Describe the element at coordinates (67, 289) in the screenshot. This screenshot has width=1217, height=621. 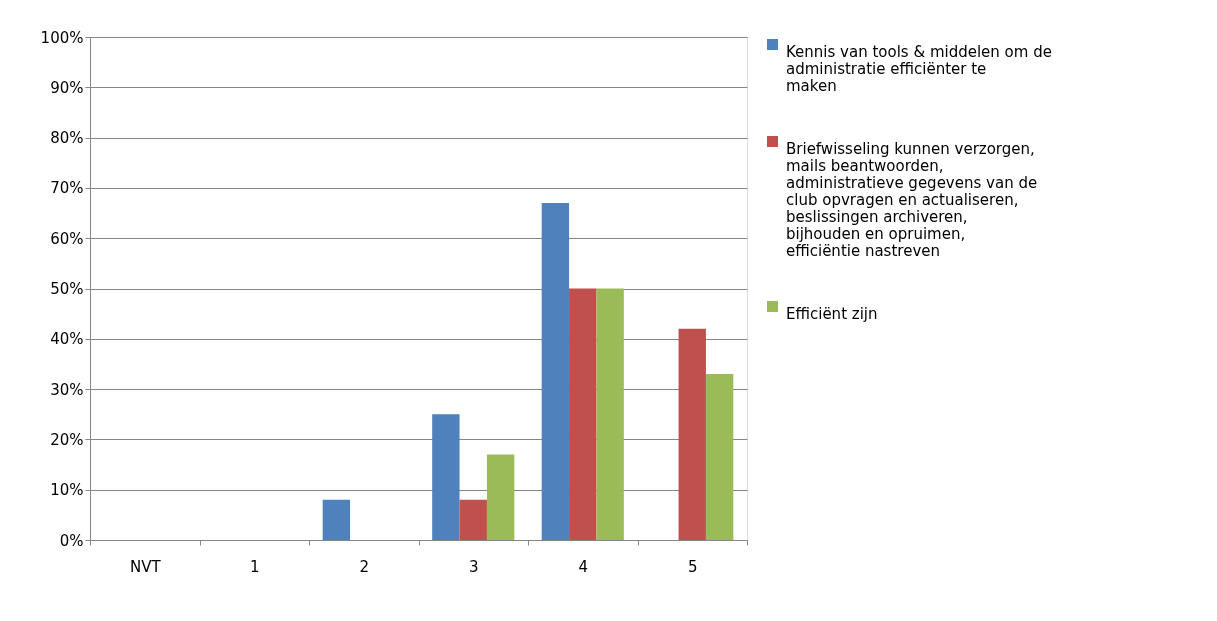
I see `y-tick-label: 50%` at that location.